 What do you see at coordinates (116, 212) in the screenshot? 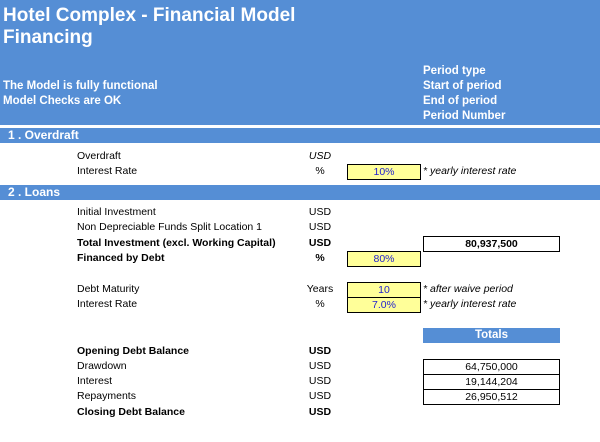
I see `initial-investment-label: Initial Investment` at bounding box center [116, 212].